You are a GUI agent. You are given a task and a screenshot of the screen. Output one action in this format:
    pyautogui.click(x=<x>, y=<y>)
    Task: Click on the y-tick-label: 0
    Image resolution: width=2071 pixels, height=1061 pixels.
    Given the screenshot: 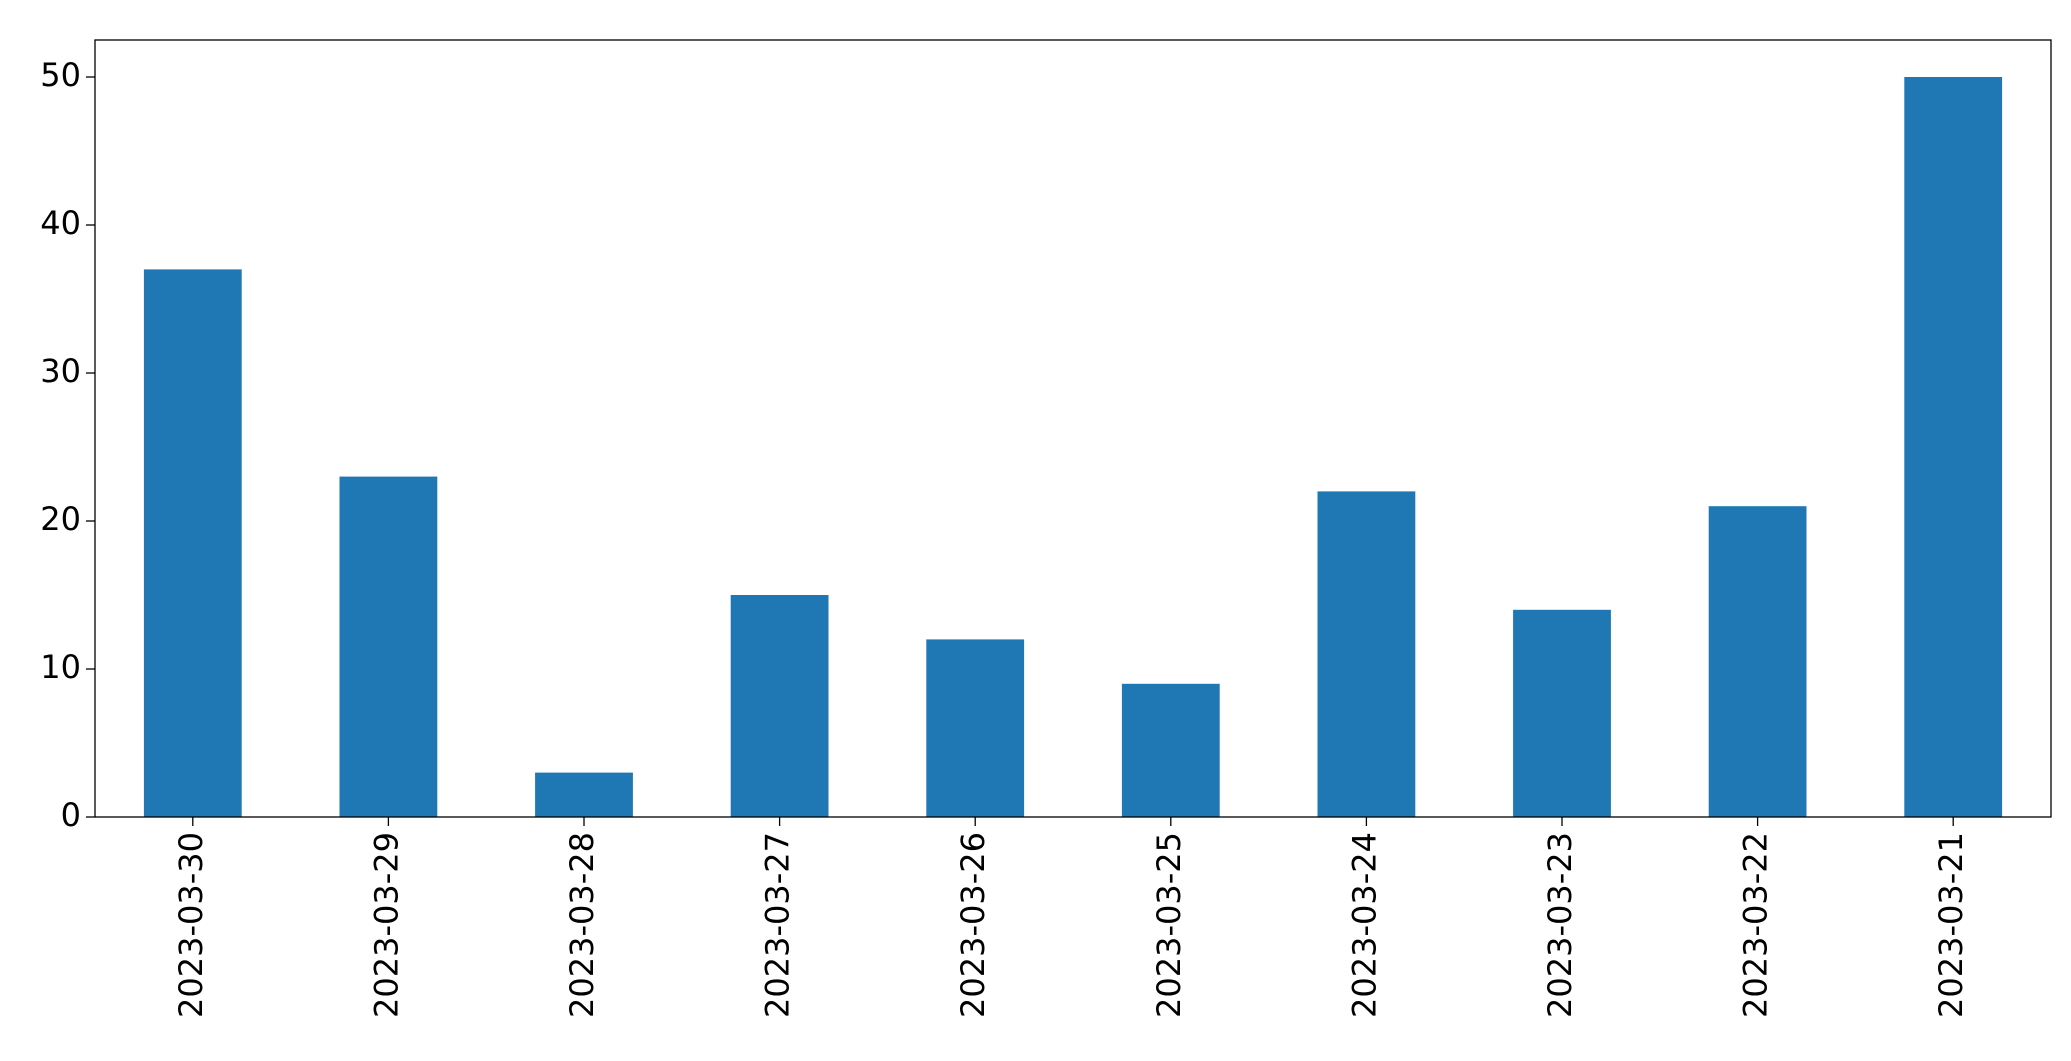 What is the action you would take?
    pyautogui.click(x=71, y=815)
    